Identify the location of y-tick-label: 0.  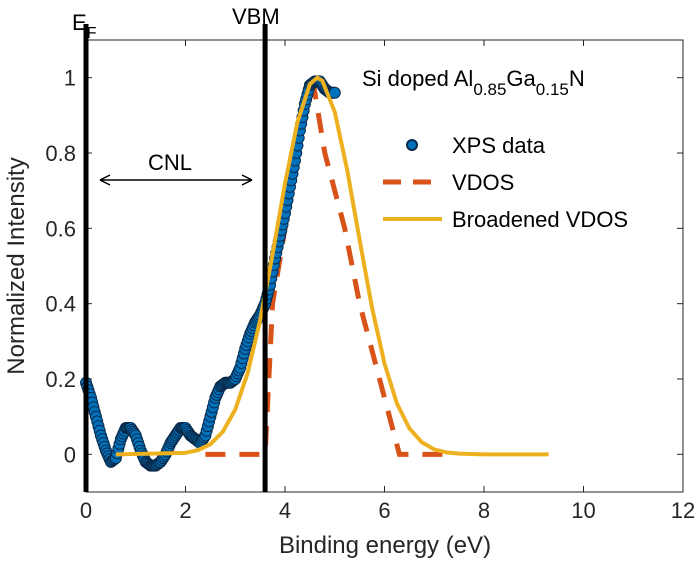
(70, 454).